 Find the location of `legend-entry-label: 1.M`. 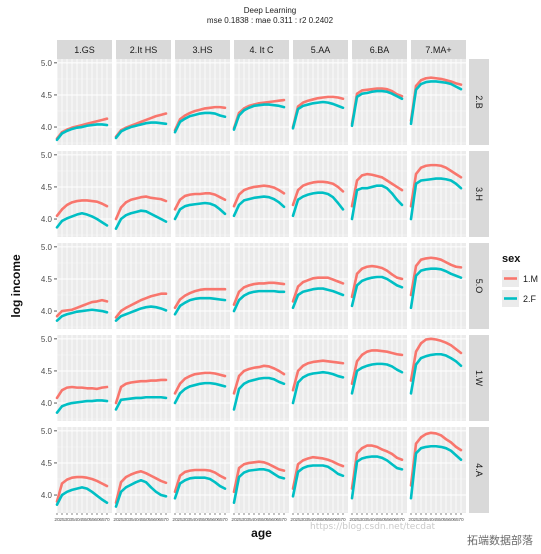

legend-entry-label: 1.M is located at coordinates (530, 279).